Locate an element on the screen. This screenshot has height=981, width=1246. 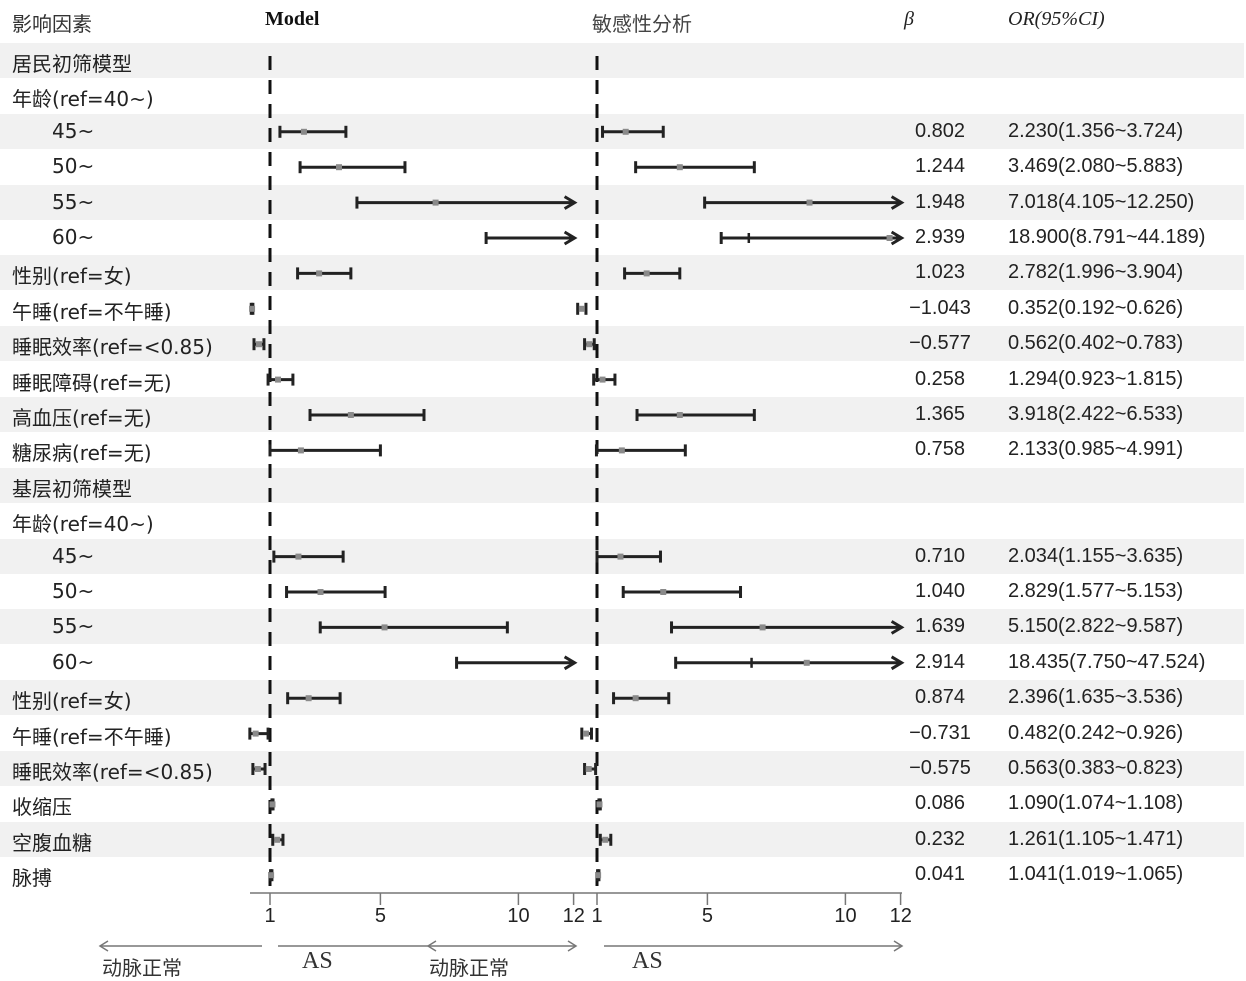
factor-label: 年龄(ref=40~) is located at coordinates (83, 99).